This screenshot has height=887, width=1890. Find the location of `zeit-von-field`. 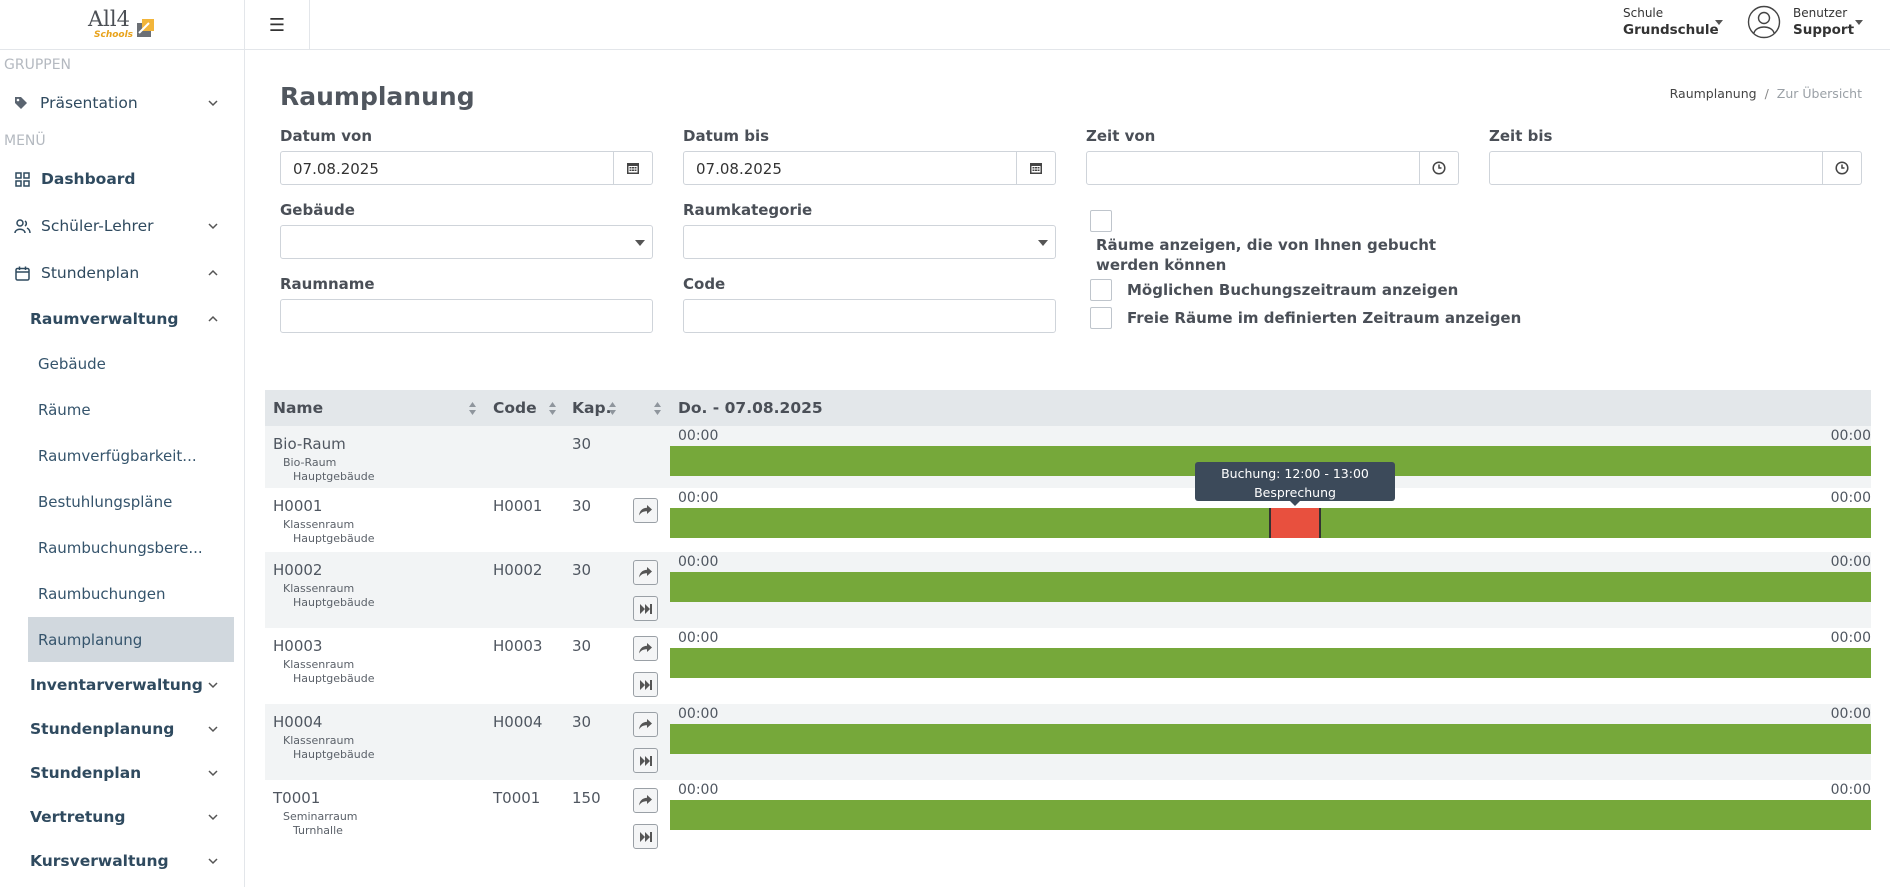

zeit-von-field is located at coordinates (1272, 168).